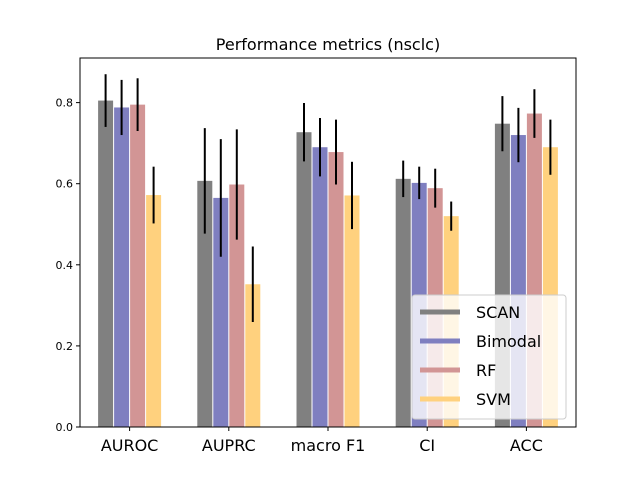  Describe the element at coordinates (65, 265) in the screenshot. I see `y-tick-label: 0.4` at that location.